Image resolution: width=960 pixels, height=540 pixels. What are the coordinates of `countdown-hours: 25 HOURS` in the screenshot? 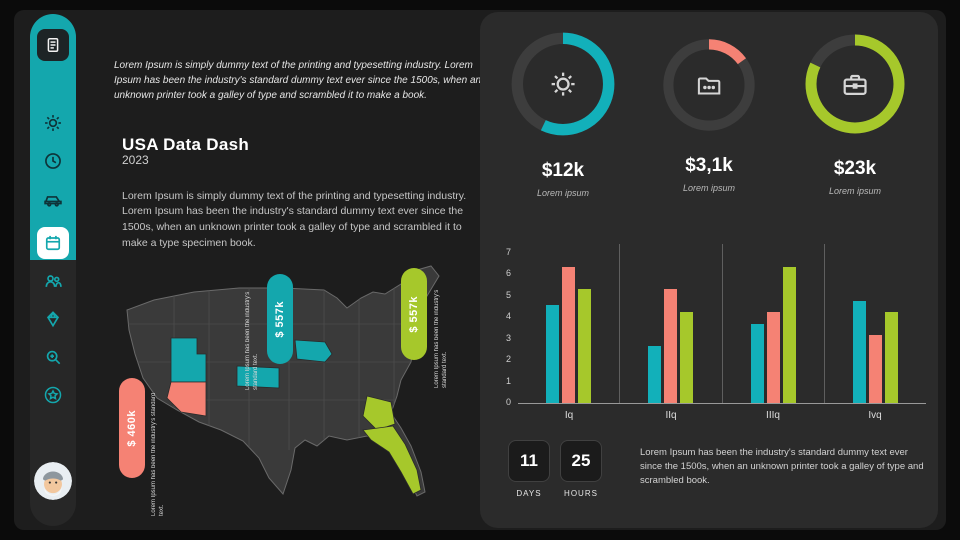 It's located at (581, 469).